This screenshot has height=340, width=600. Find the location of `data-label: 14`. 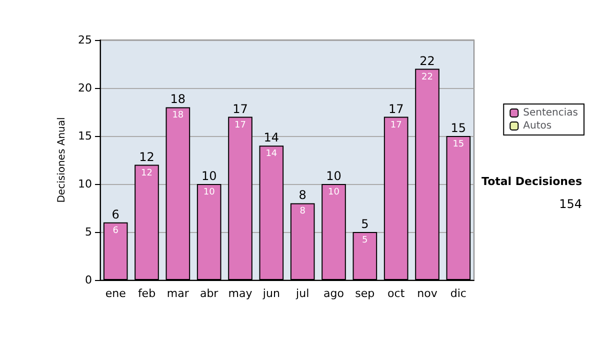

data-label: 14 is located at coordinates (272, 154).